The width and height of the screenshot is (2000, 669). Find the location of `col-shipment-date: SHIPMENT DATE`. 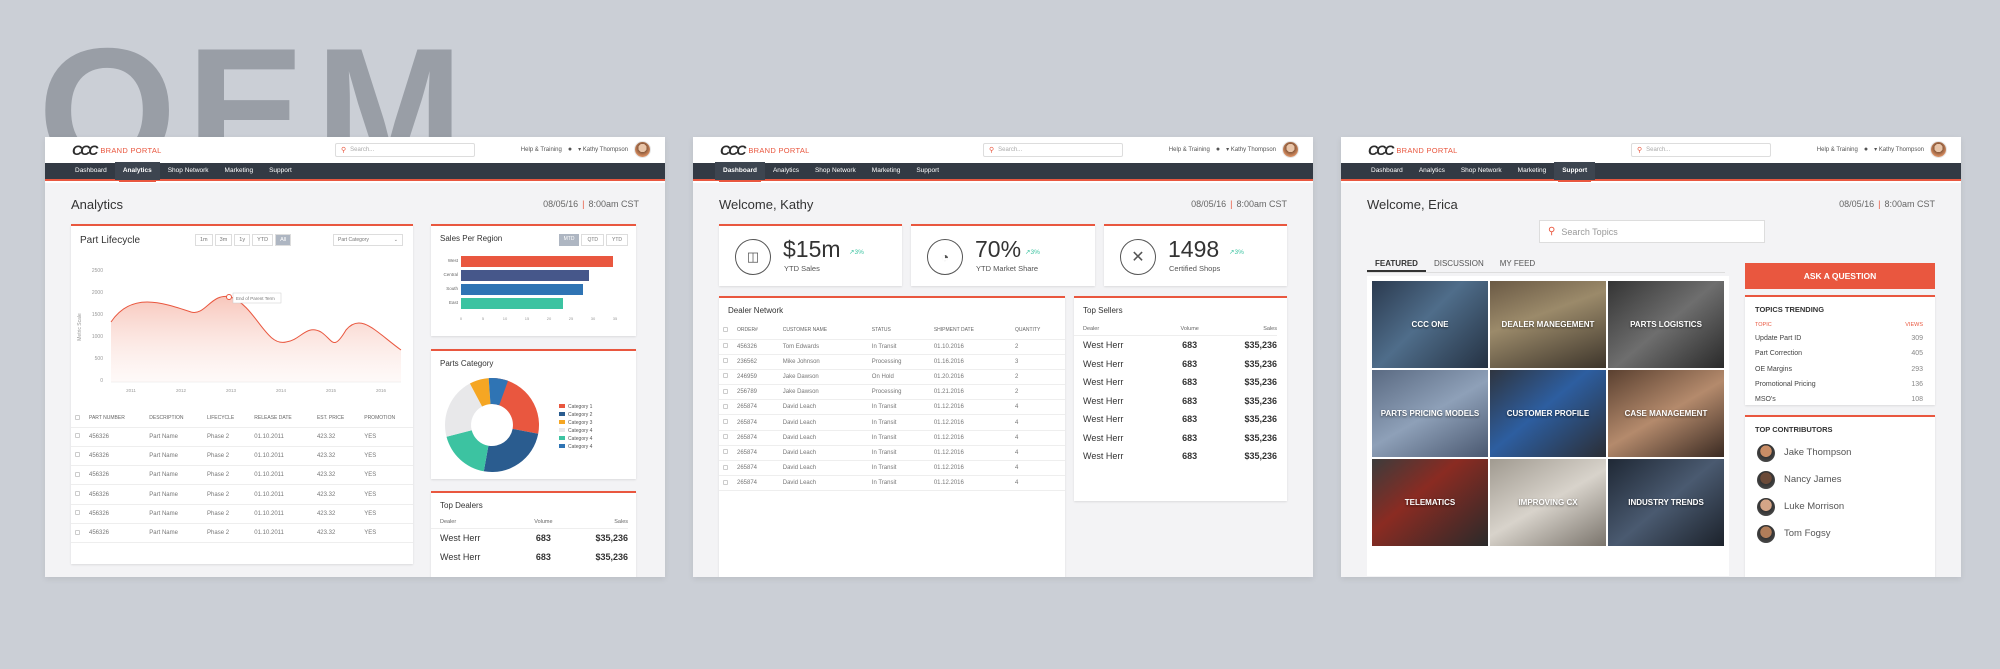

col-shipment-date: SHIPMENT DATE is located at coordinates (970, 331).